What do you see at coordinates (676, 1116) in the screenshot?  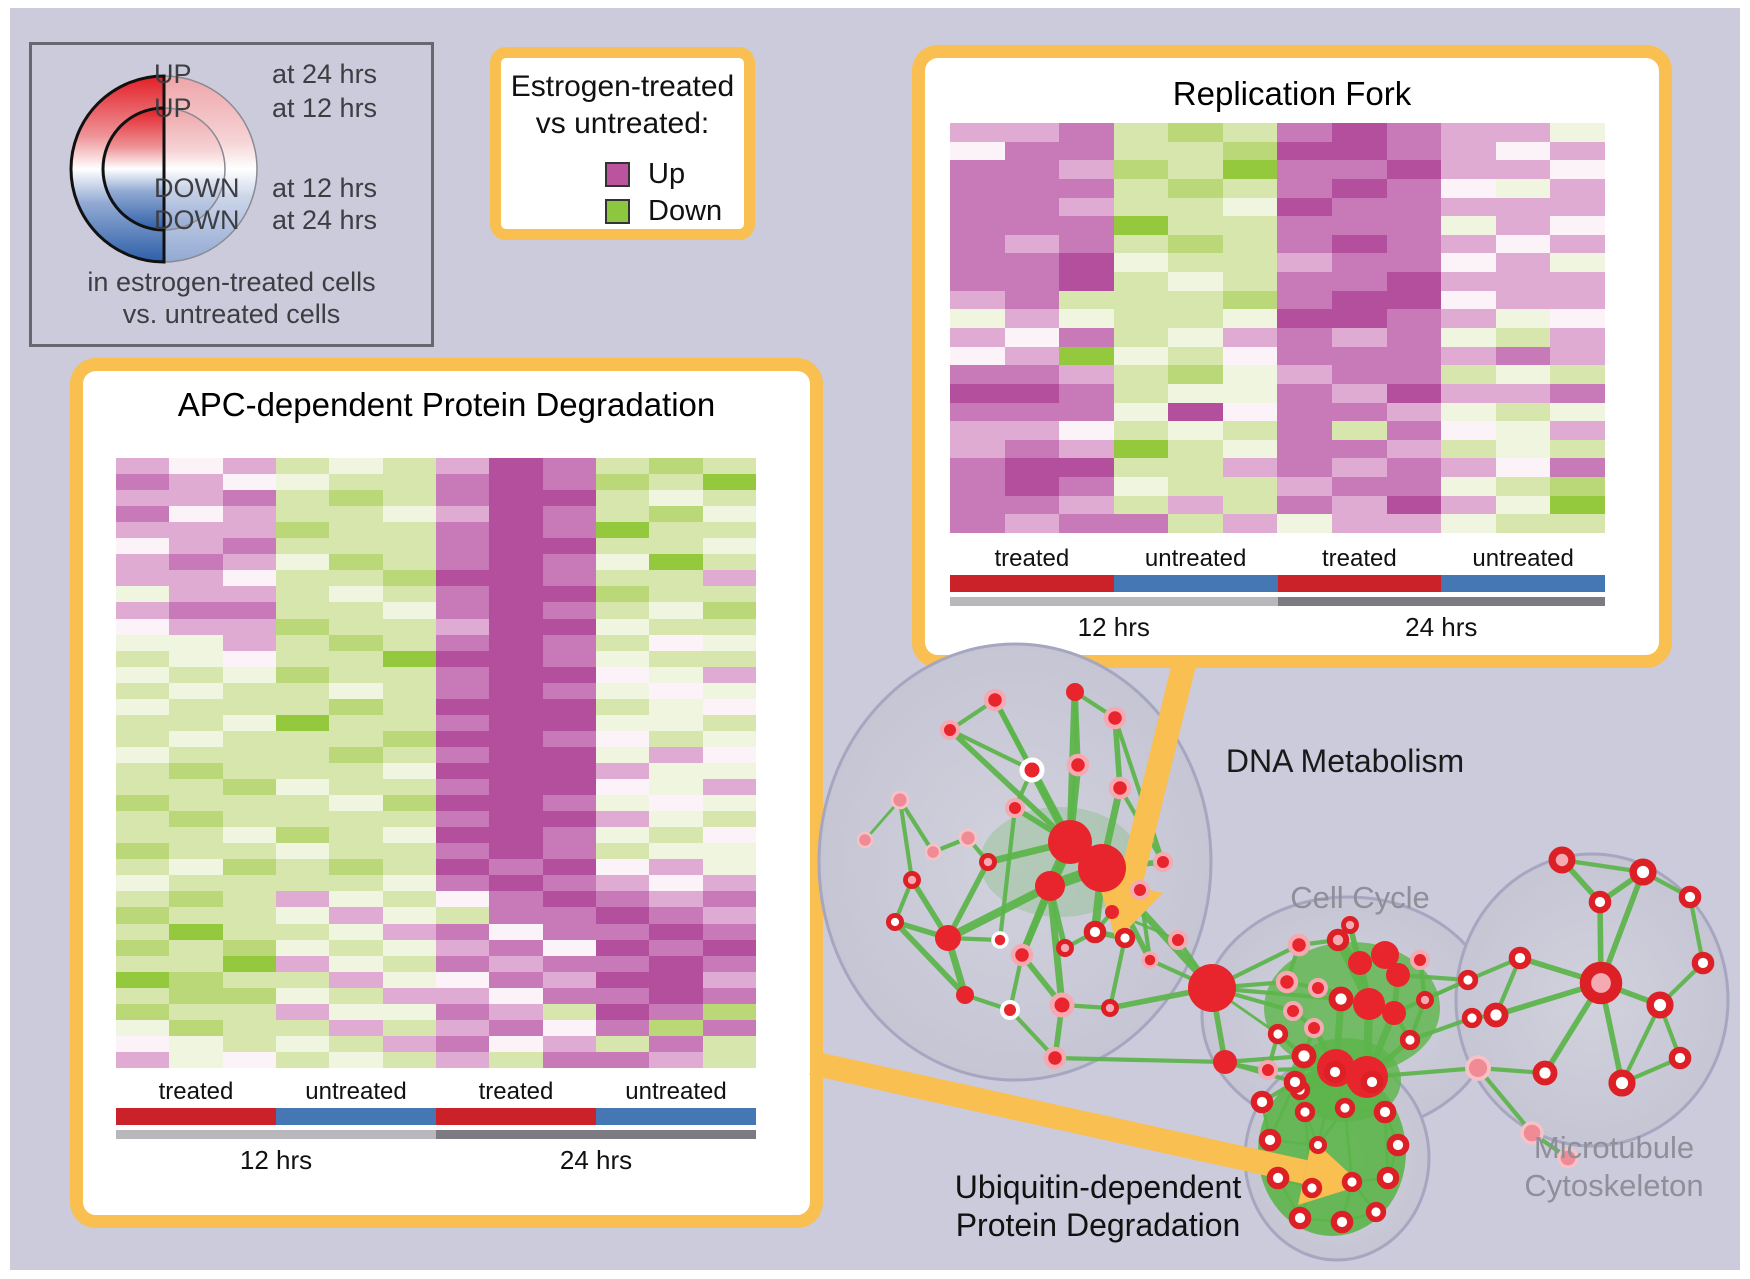 I see `untreated-bar` at bounding box center [676, 1116].